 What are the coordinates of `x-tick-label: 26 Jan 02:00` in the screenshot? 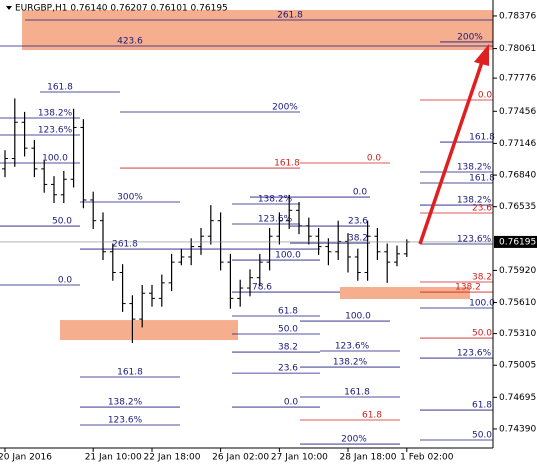 It's located at (240, 458).